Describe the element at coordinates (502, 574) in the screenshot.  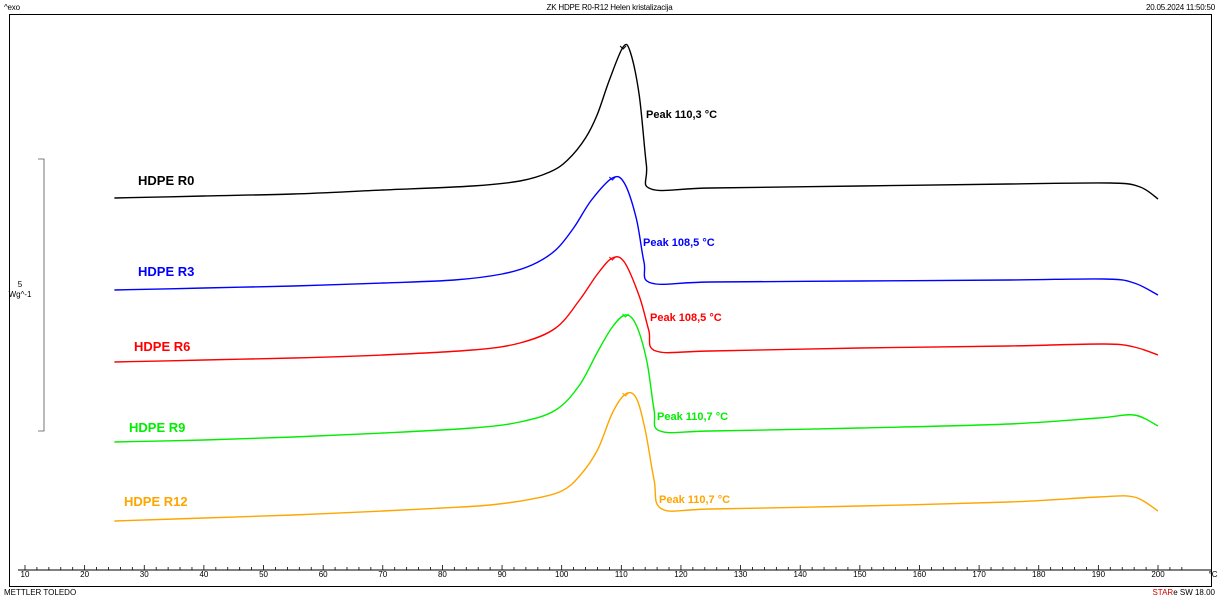
I see `x-tick-label: 90` at that location.